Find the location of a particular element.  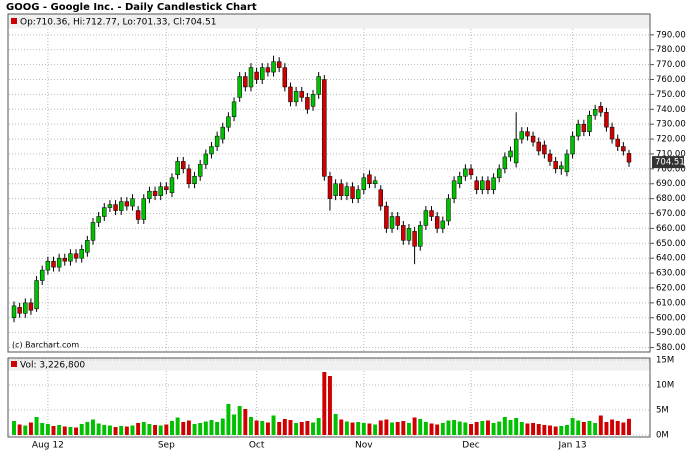

last-price-box is located at coordinates (668, 162).